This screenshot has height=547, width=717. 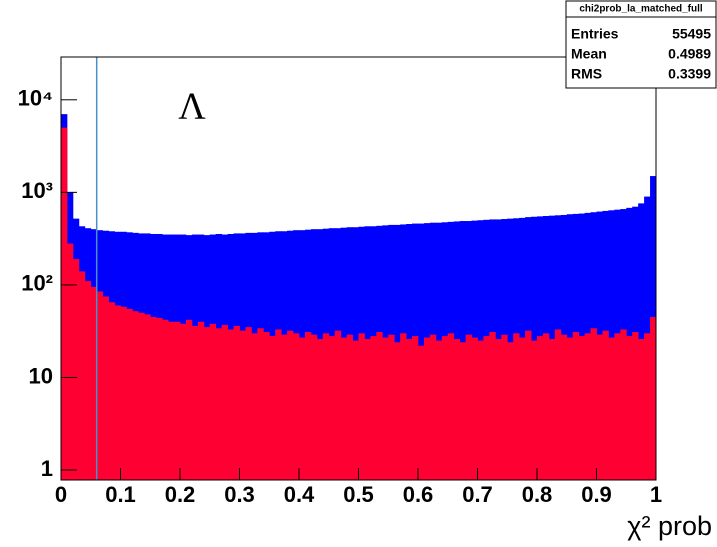 I want to click on x-tick-label: 0.6, so click(x=418, y=494).